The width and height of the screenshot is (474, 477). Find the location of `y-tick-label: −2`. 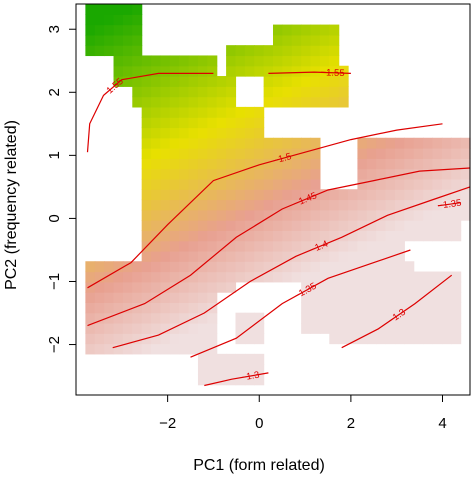

y-tick-label: −2 is located at coordinates (54, 344).